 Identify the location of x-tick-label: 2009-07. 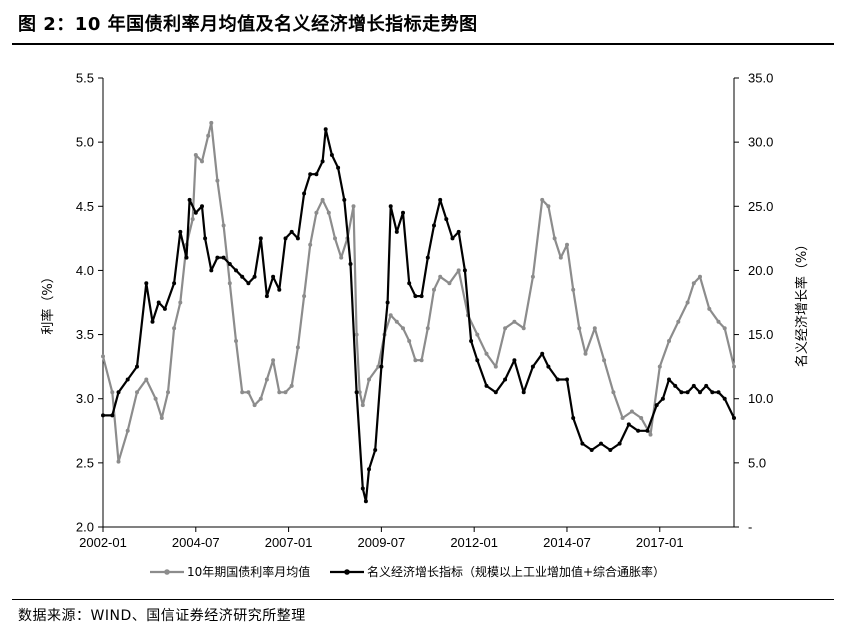
(382, 542).